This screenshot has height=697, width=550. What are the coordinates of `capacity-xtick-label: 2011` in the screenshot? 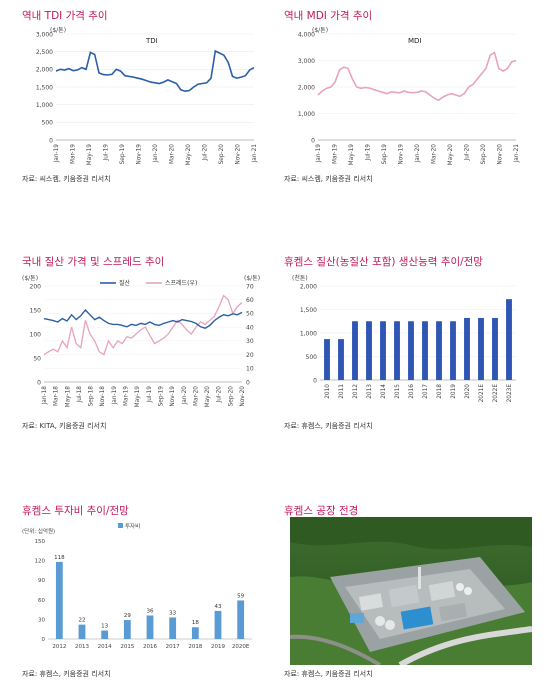 It's located at (342, 391).